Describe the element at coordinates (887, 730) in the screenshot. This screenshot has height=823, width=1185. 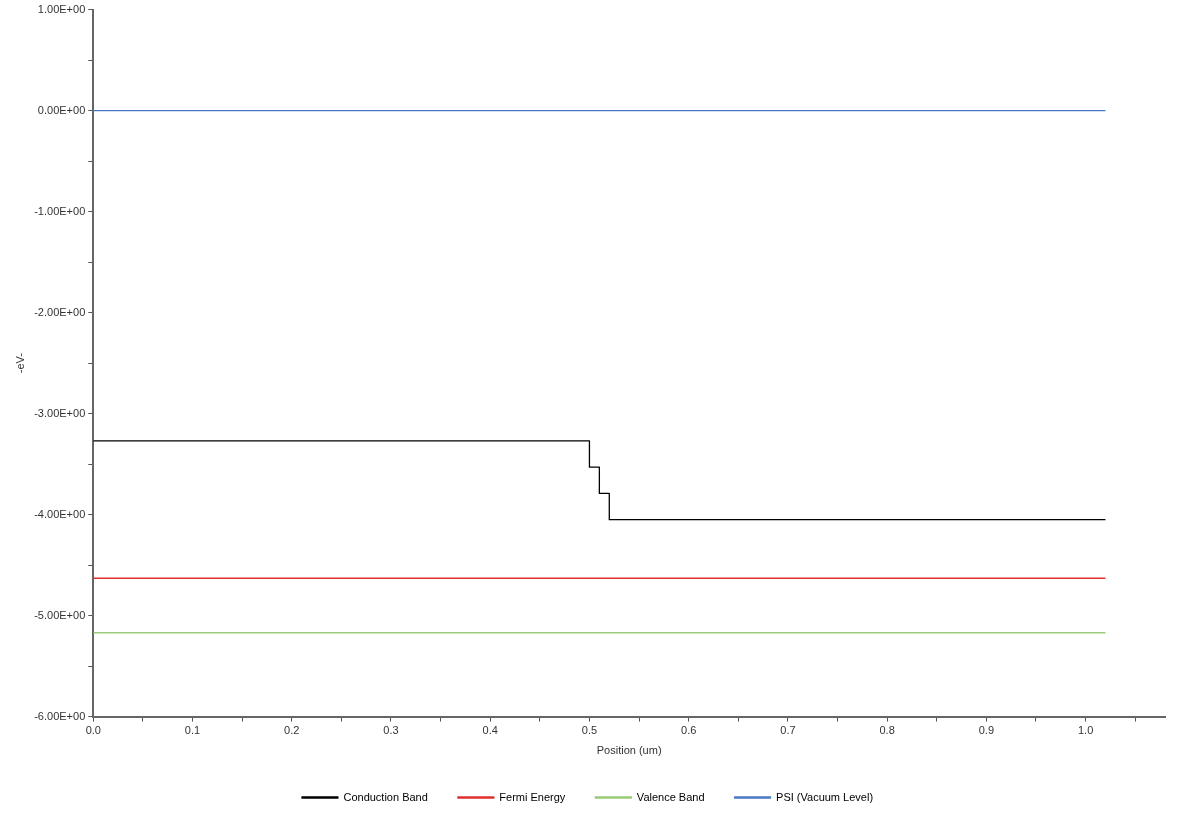
I see `x-tick-label: 0.8` at that location.